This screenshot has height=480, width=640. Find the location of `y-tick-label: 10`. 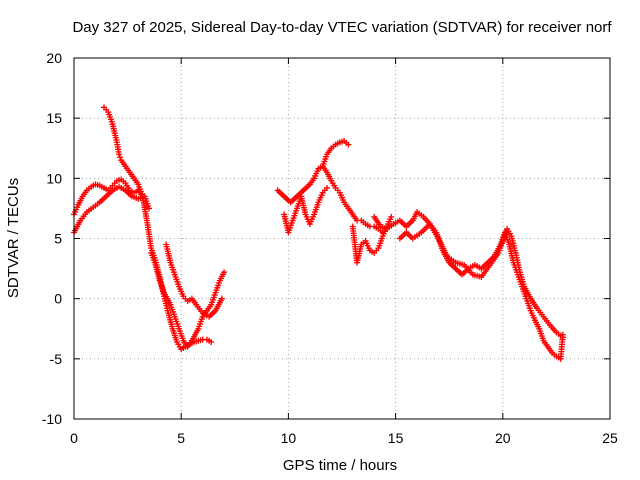

y-tick-label: 10 is located at coordinates (54, 178).